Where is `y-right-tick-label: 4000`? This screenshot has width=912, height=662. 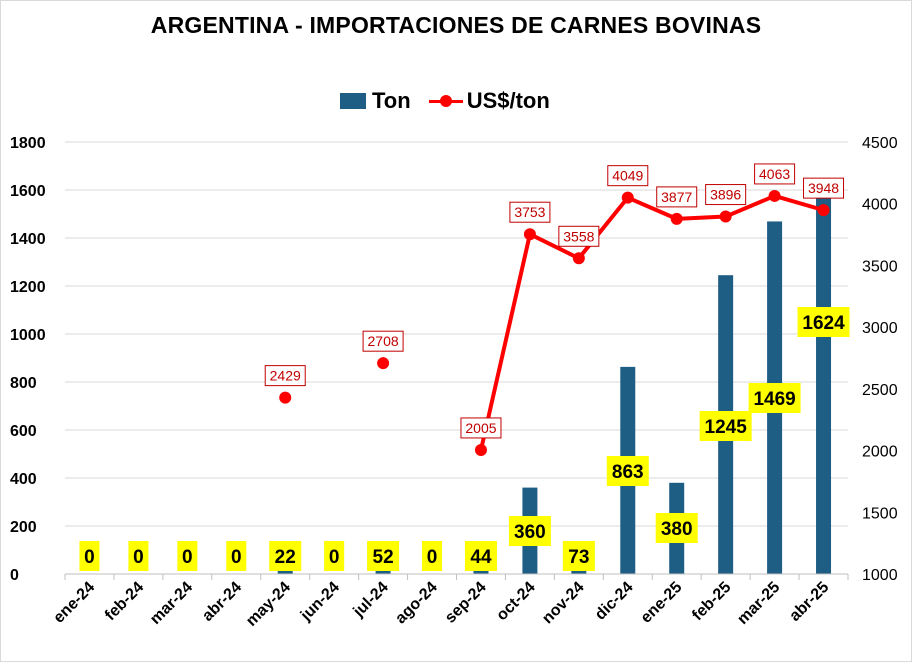 y-right-tick-label: 4000 is located at coordinates (880, 205).